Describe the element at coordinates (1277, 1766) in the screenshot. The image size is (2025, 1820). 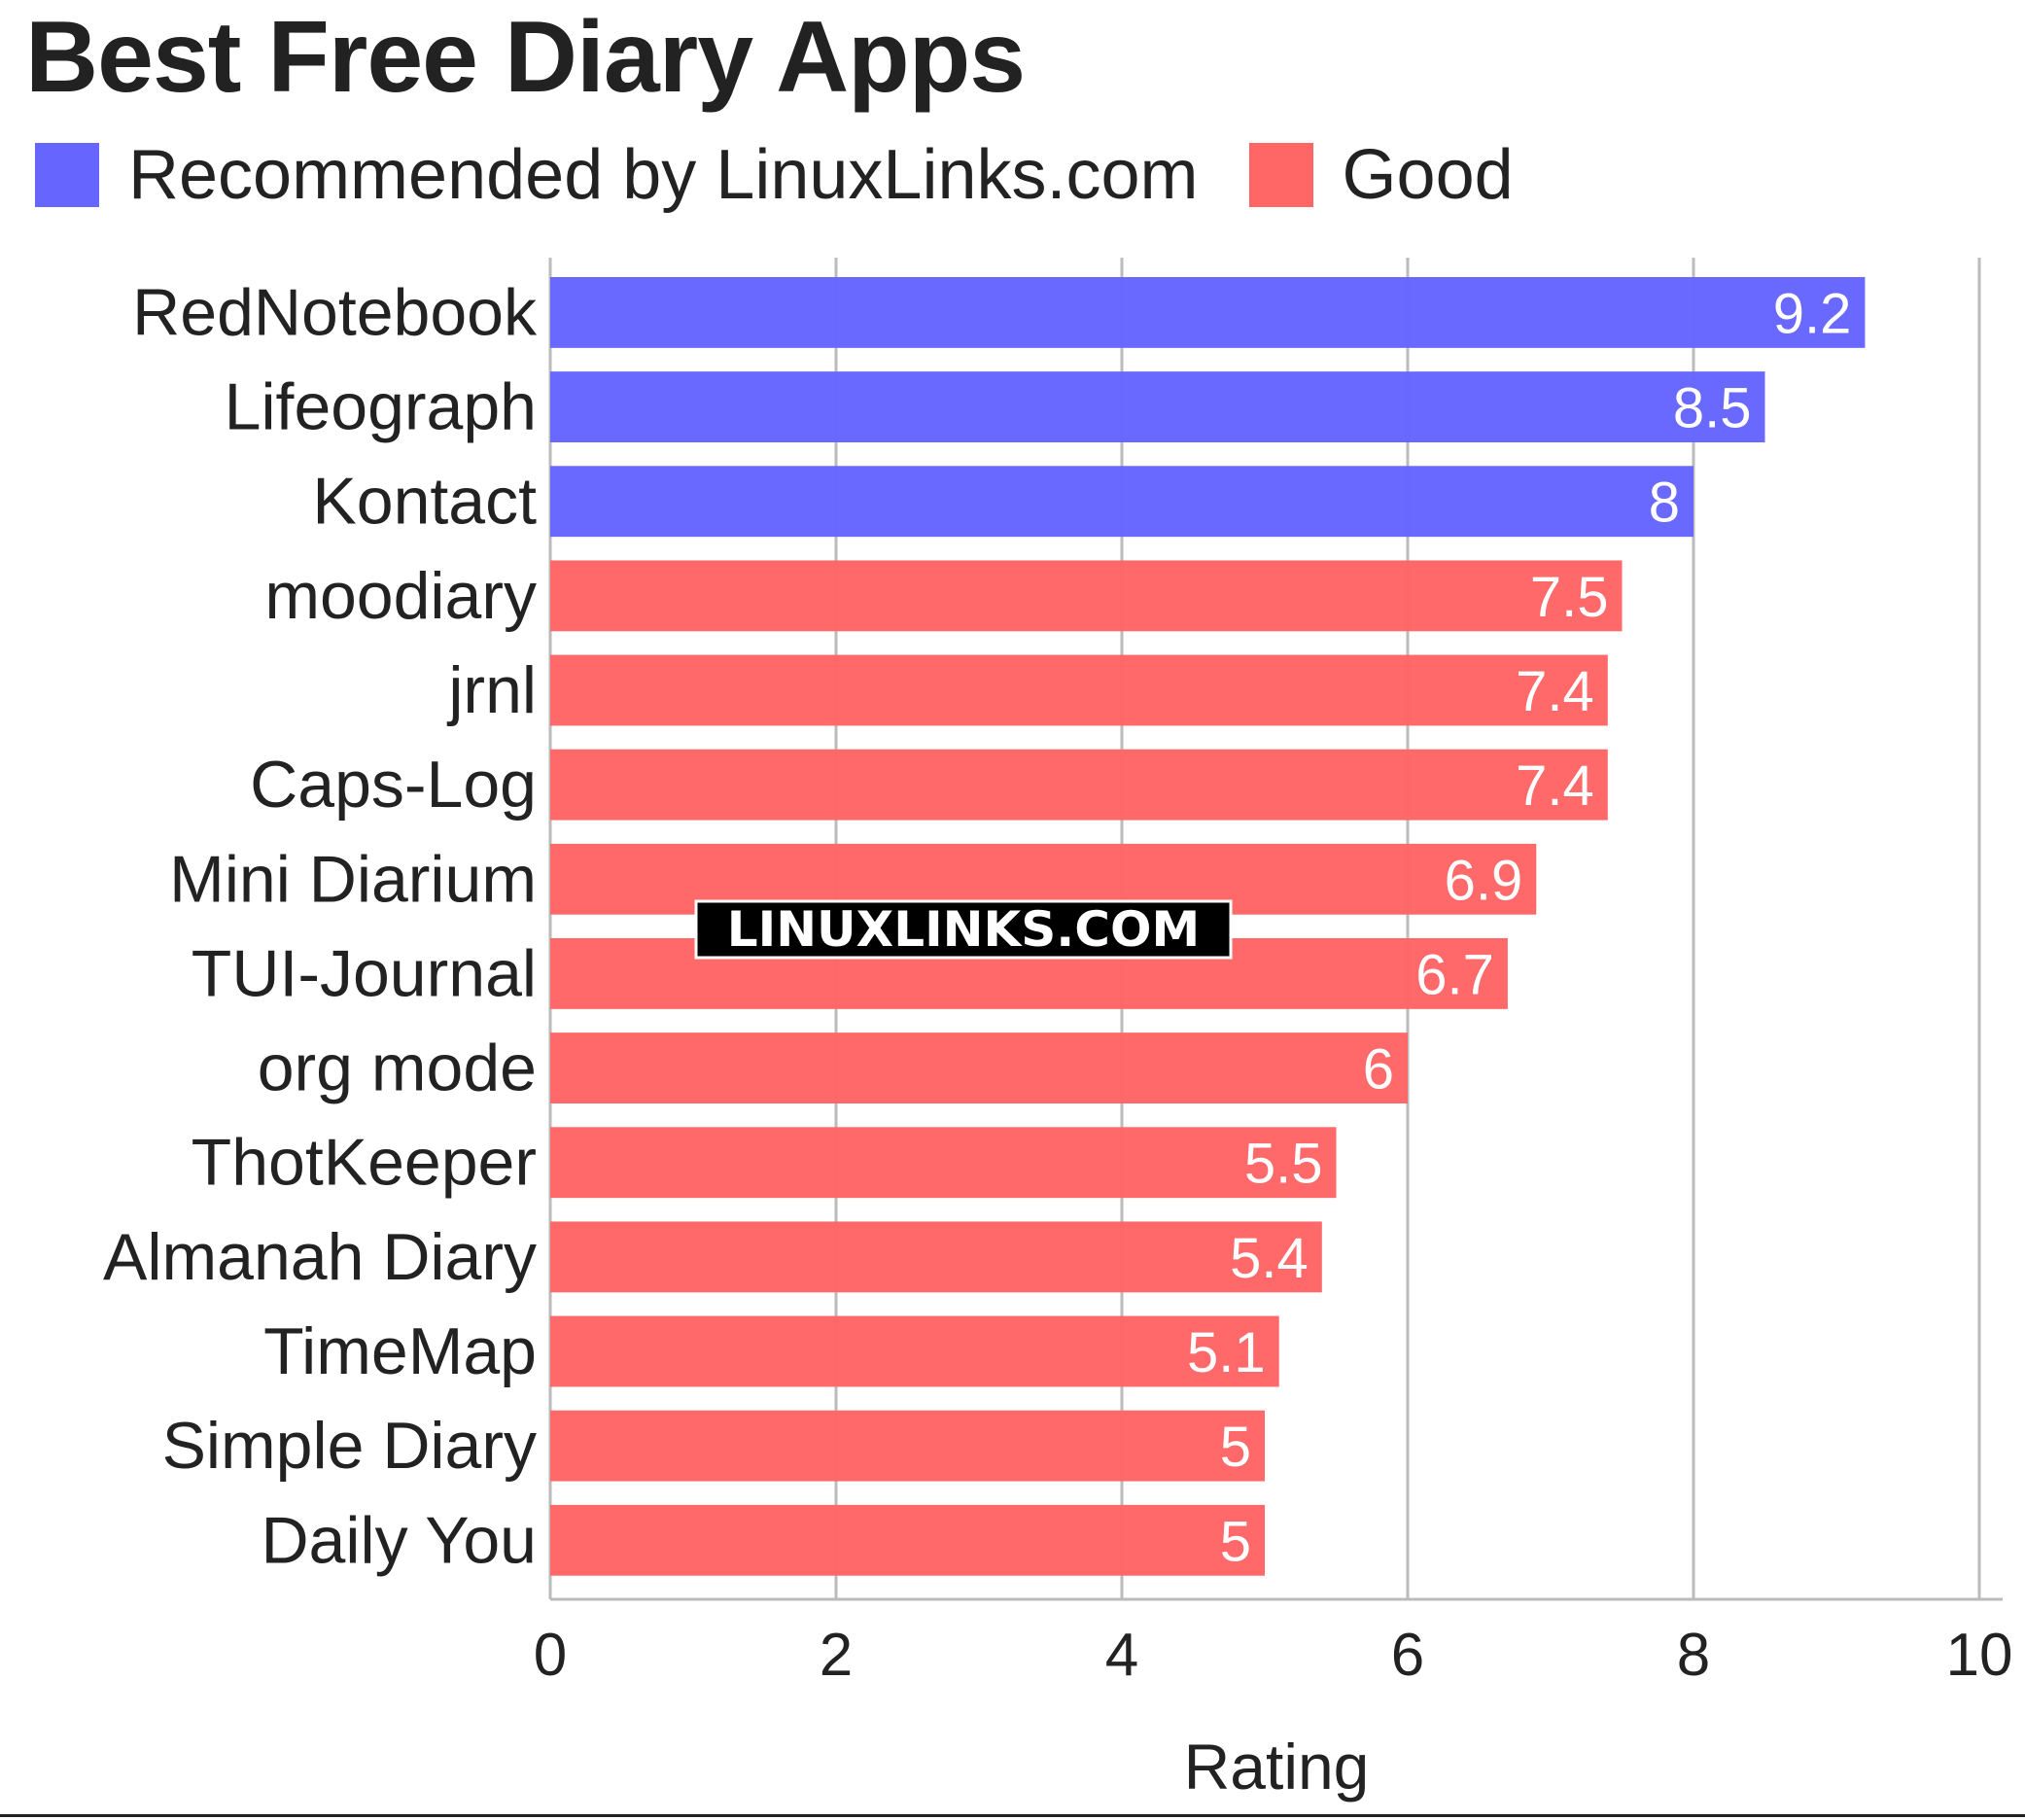
I see `x-axis-title: Rating` at that location.